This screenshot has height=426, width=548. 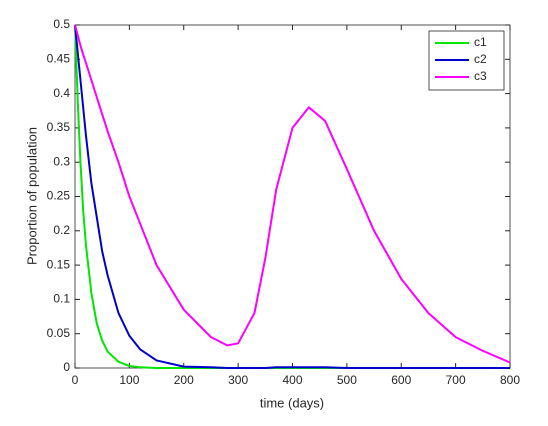 What do you see at coordinates (347, 380) in the screenshot?
I see `x-tick-label: 500` at bounding box center [347, 380].